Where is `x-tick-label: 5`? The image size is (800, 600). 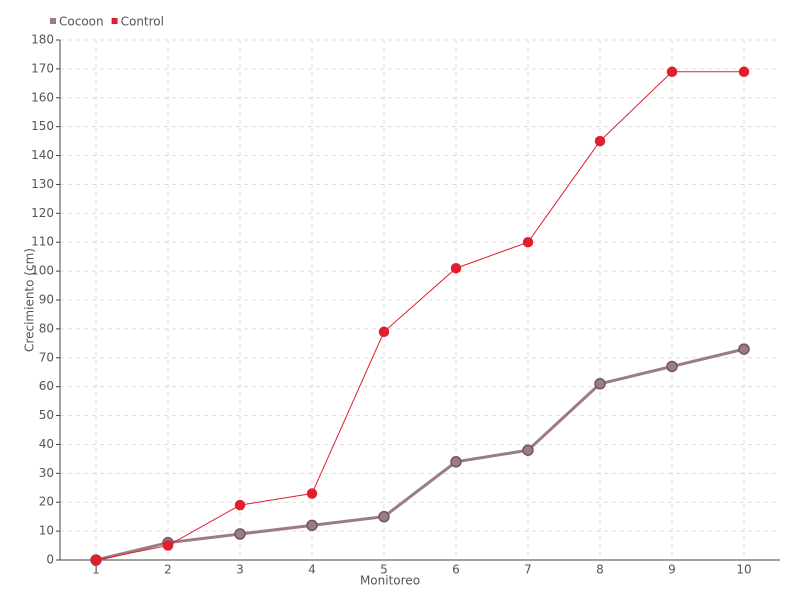 x-tick-label: 5 is located at coordinates (384, 570).